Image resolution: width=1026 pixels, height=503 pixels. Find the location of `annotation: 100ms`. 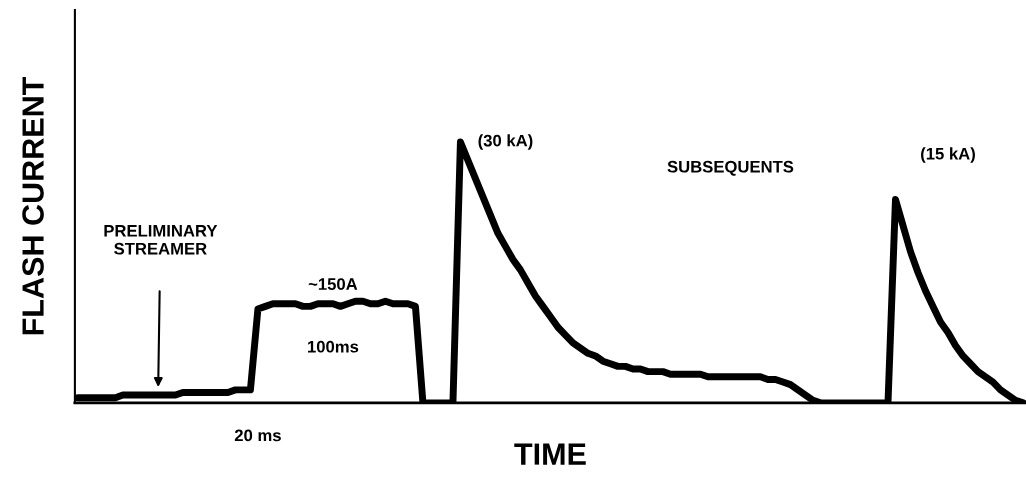

annotation: 100ms is located at coordinates (333, 346).